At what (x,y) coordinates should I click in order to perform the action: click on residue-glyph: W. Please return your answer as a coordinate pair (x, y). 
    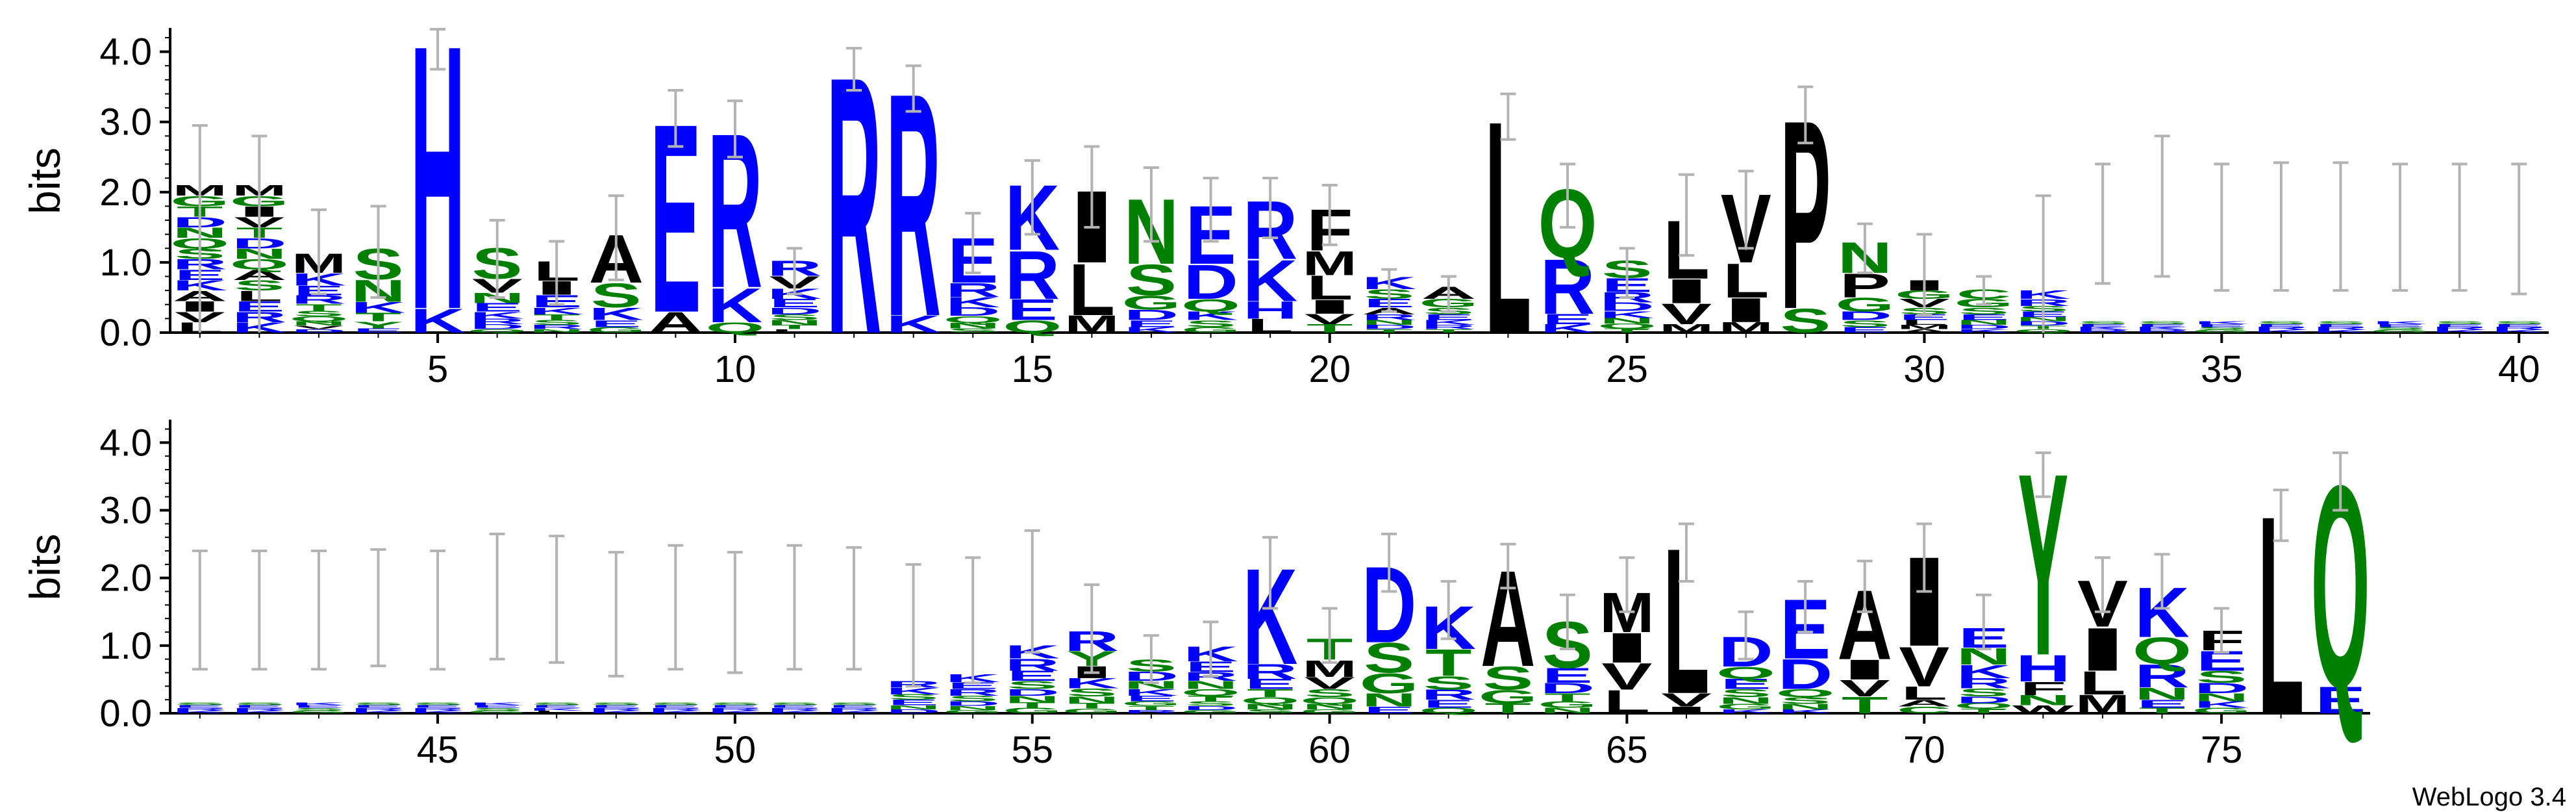
    Looking at the image, I should click on (2043, 709).